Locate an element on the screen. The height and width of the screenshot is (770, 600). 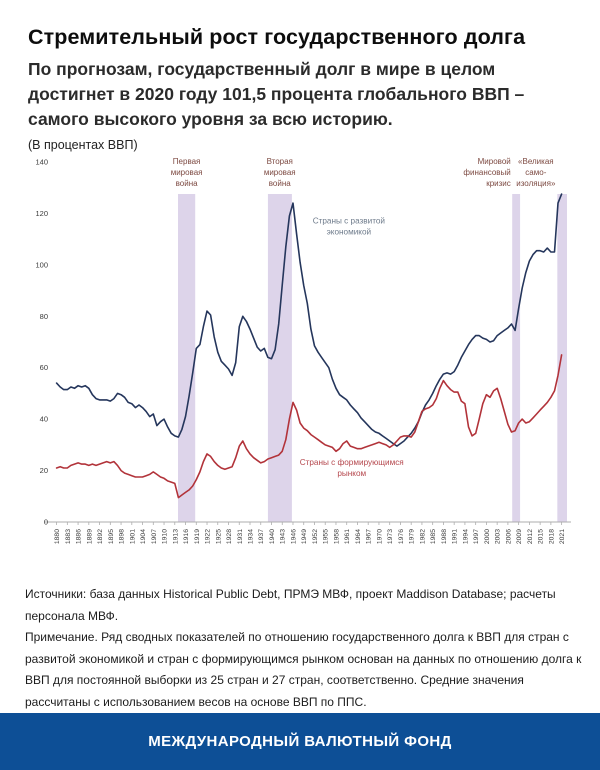
y-tick-label: 0 is located at coordinates (46, 522).